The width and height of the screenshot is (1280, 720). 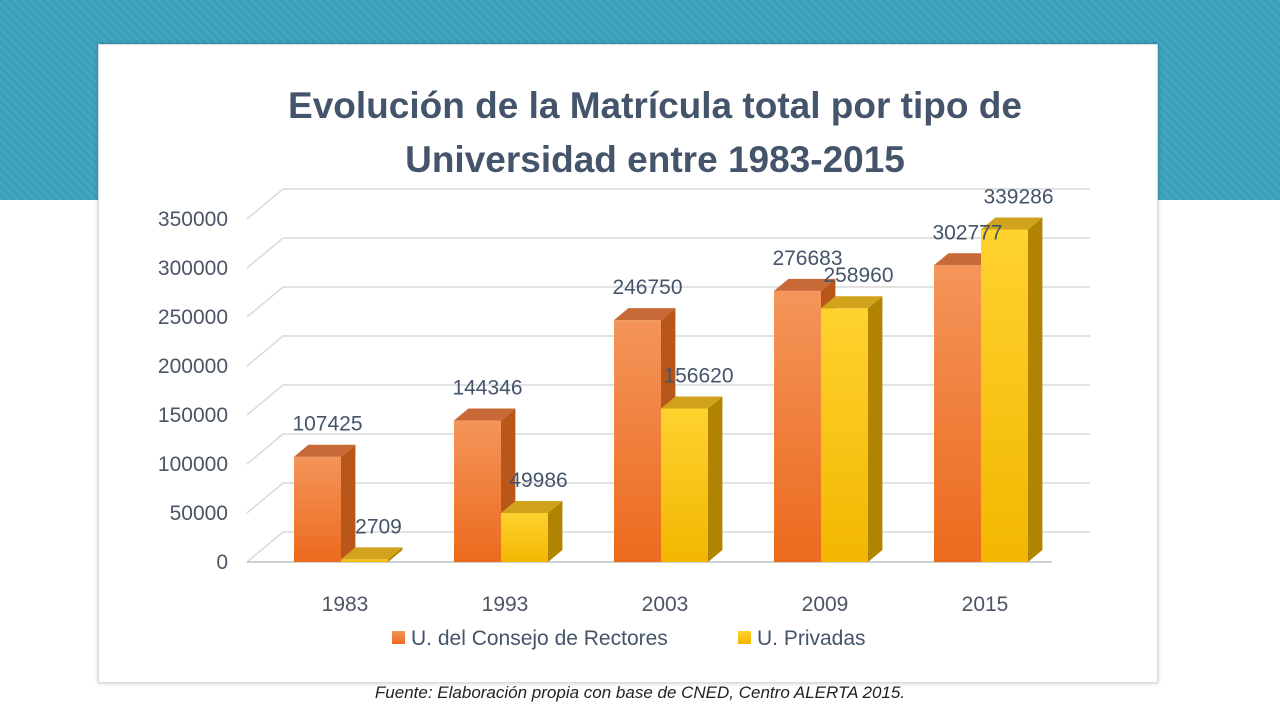 I want to click on y-tick-label: 350000, so click(x=193, y=219).